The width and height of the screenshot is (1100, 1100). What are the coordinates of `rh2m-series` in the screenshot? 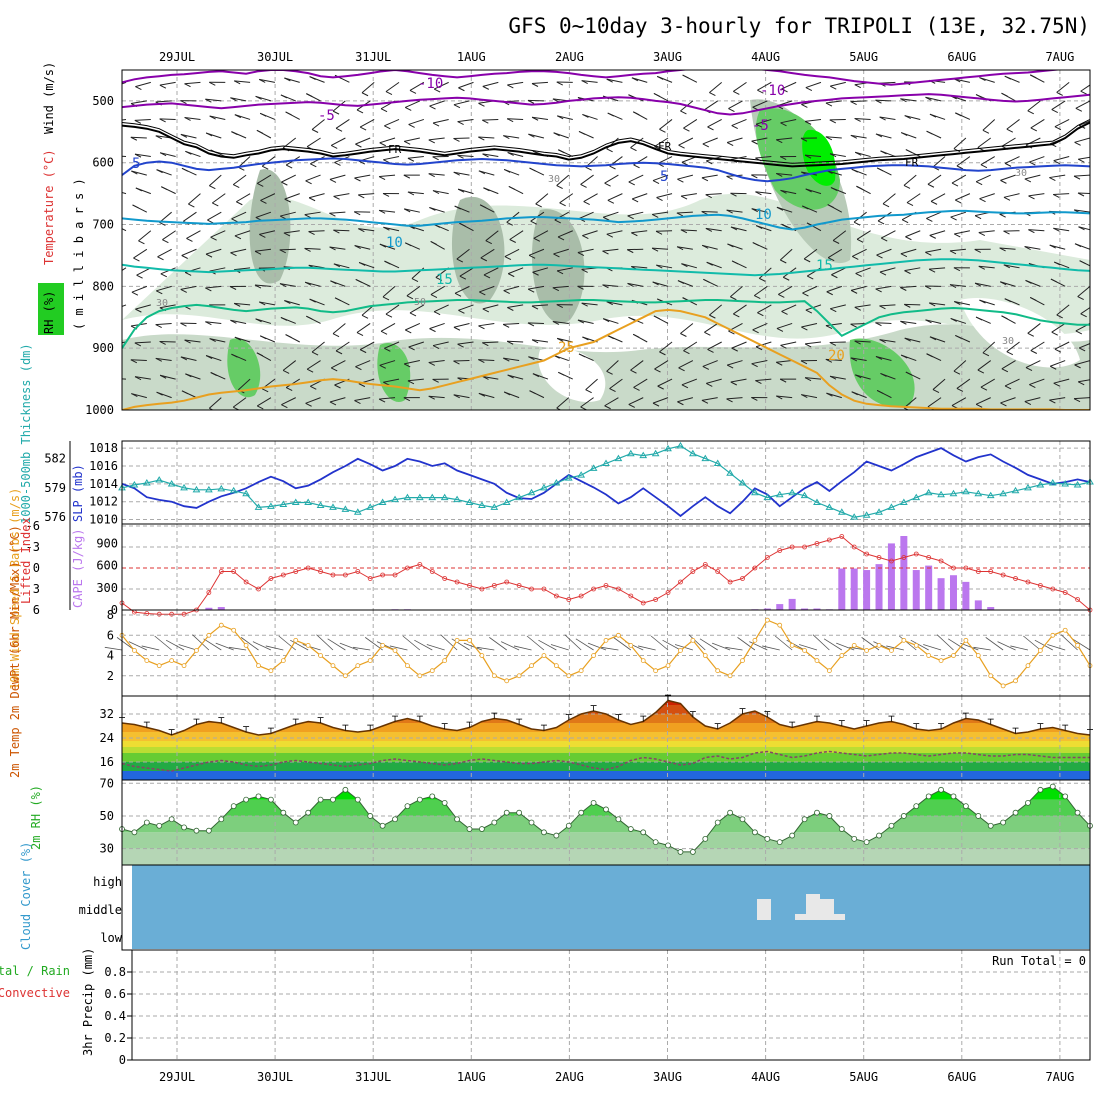 It's located at (606, 819).